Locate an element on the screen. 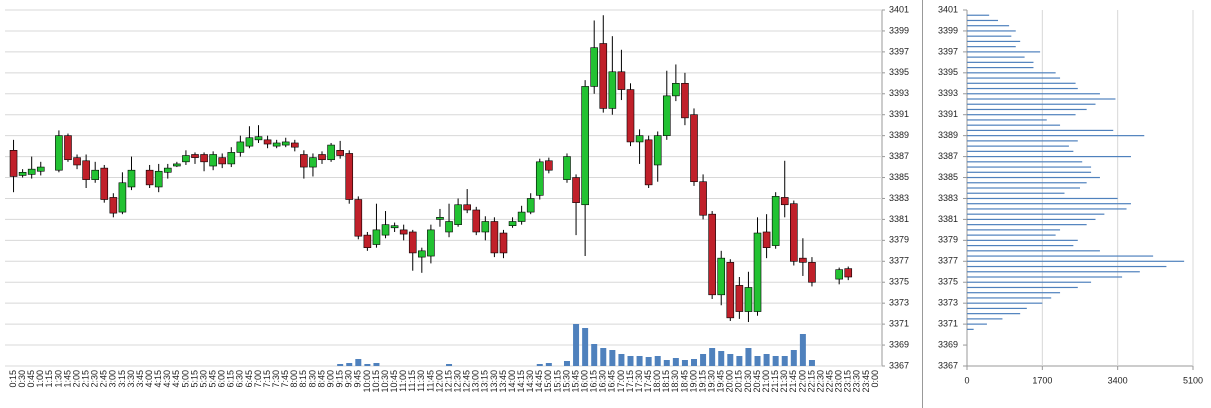  x-tick-label: 15:00 is located at coordinates (548, 381).